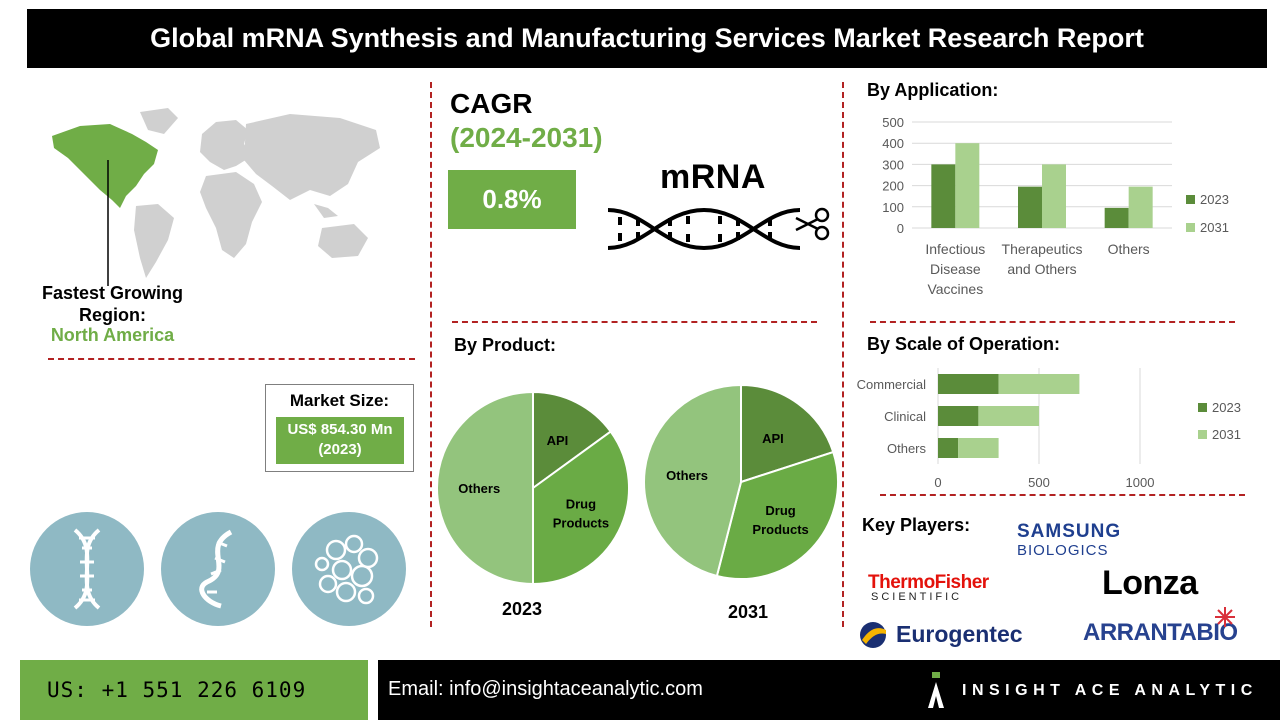 This screenshot has height=720, width=1280. What do you see at coordinates (505, 345) in the screenshot?
I see `product-section-title: By Product:` at bounding box center [505, 345].